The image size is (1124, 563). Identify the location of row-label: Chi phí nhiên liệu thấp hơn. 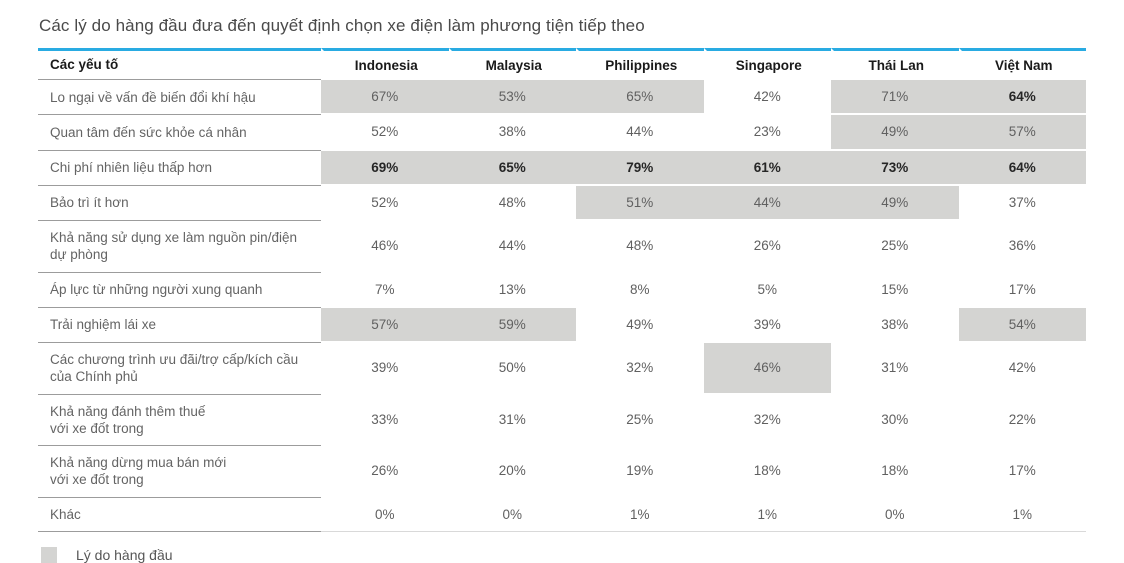
(179, 168).